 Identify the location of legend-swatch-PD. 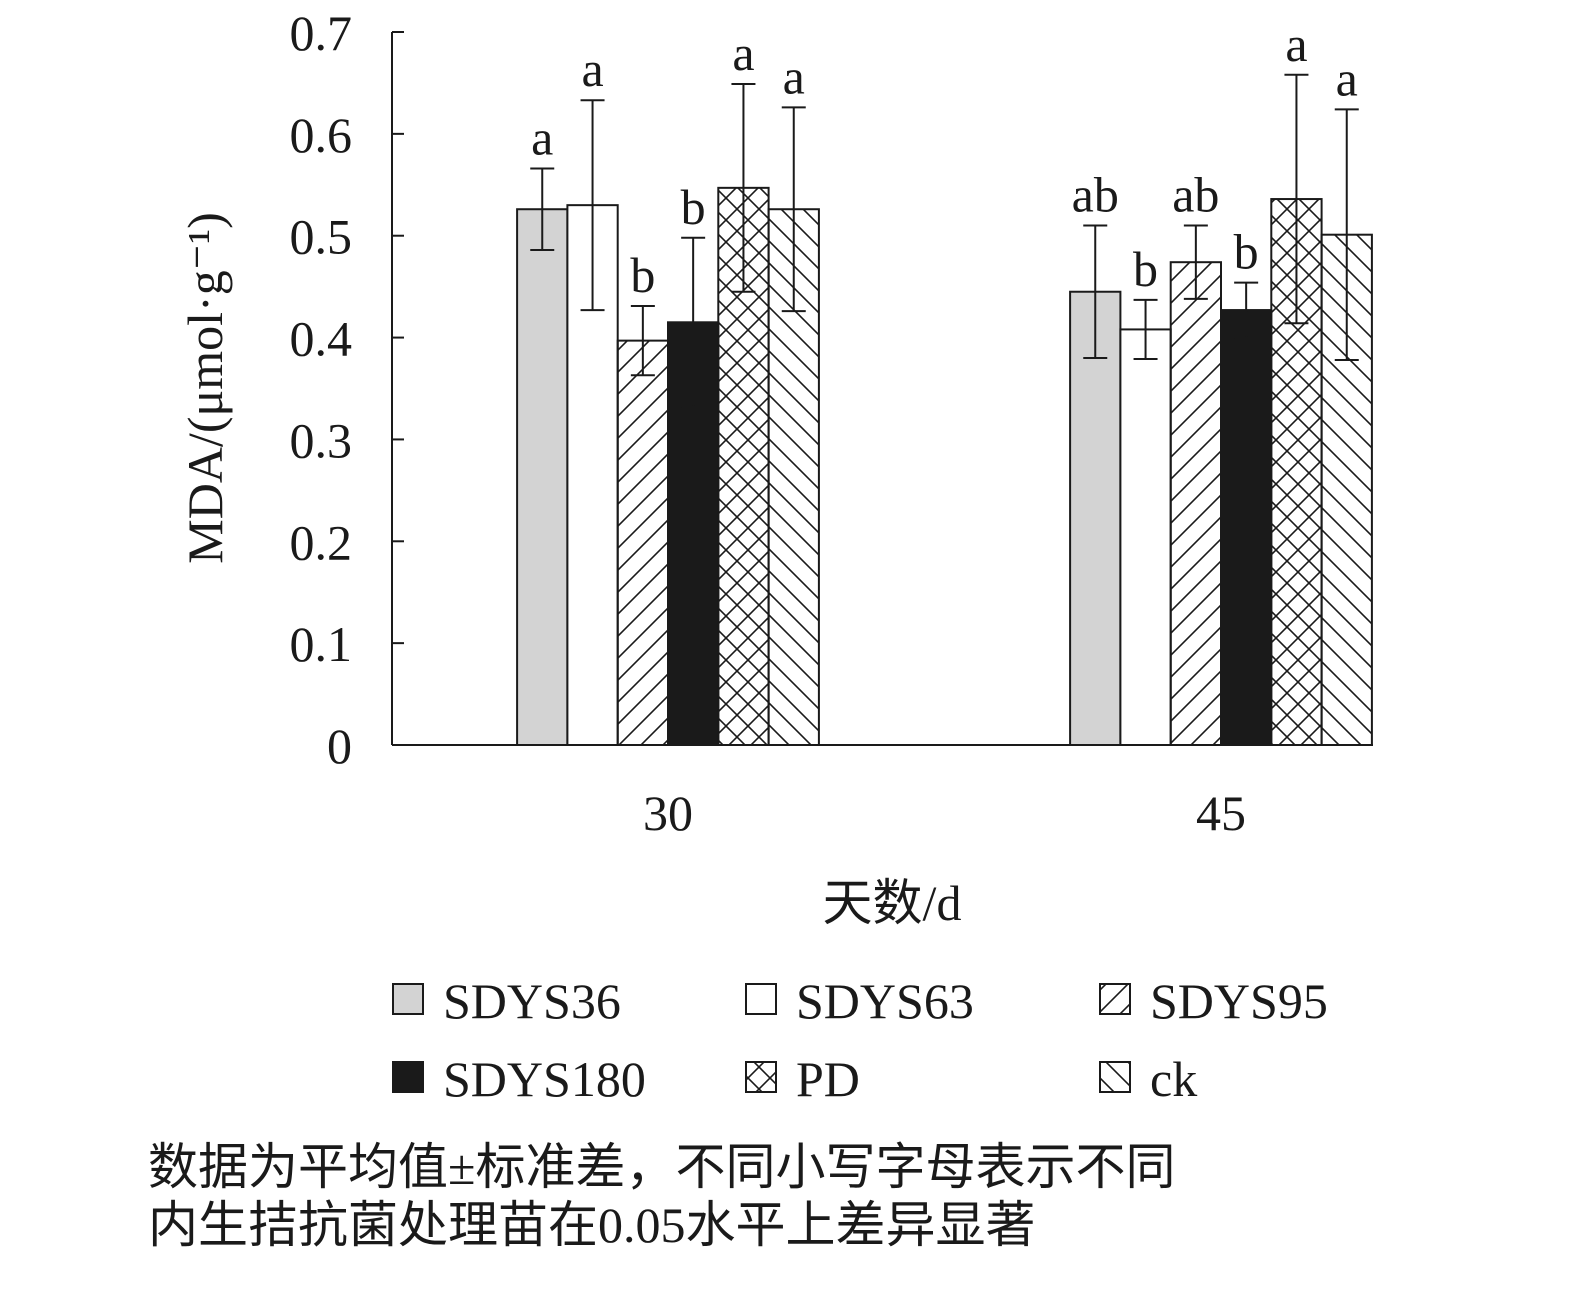
(761, 1077).